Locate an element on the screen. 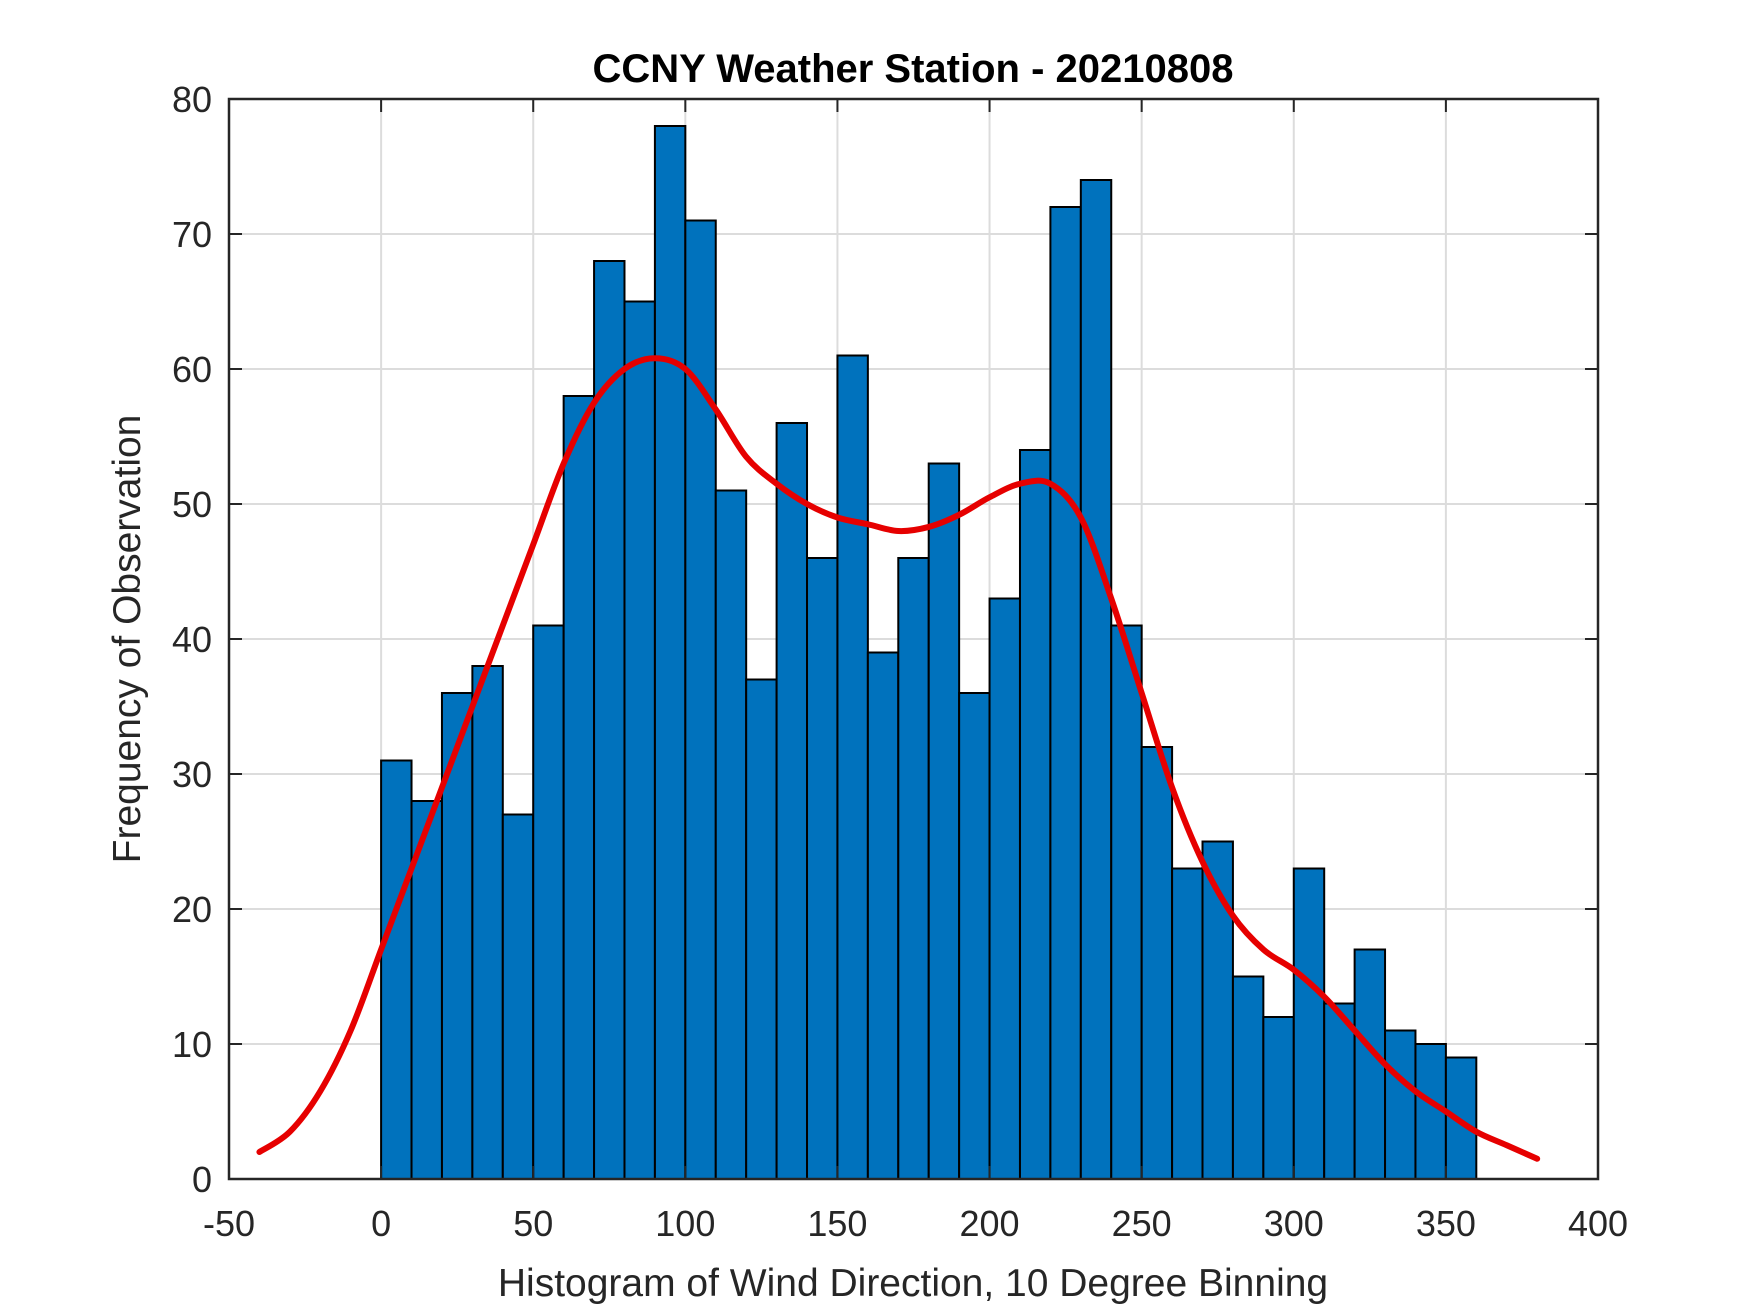  y-tick-label: 70 is located at coordinates (192, 234).